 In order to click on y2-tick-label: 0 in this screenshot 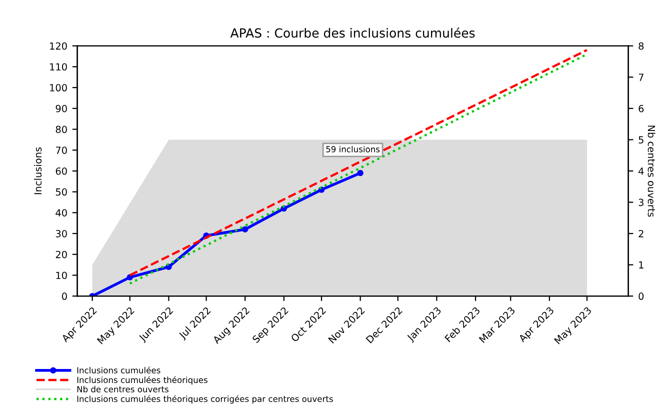, I will do `click(641, 296)`.